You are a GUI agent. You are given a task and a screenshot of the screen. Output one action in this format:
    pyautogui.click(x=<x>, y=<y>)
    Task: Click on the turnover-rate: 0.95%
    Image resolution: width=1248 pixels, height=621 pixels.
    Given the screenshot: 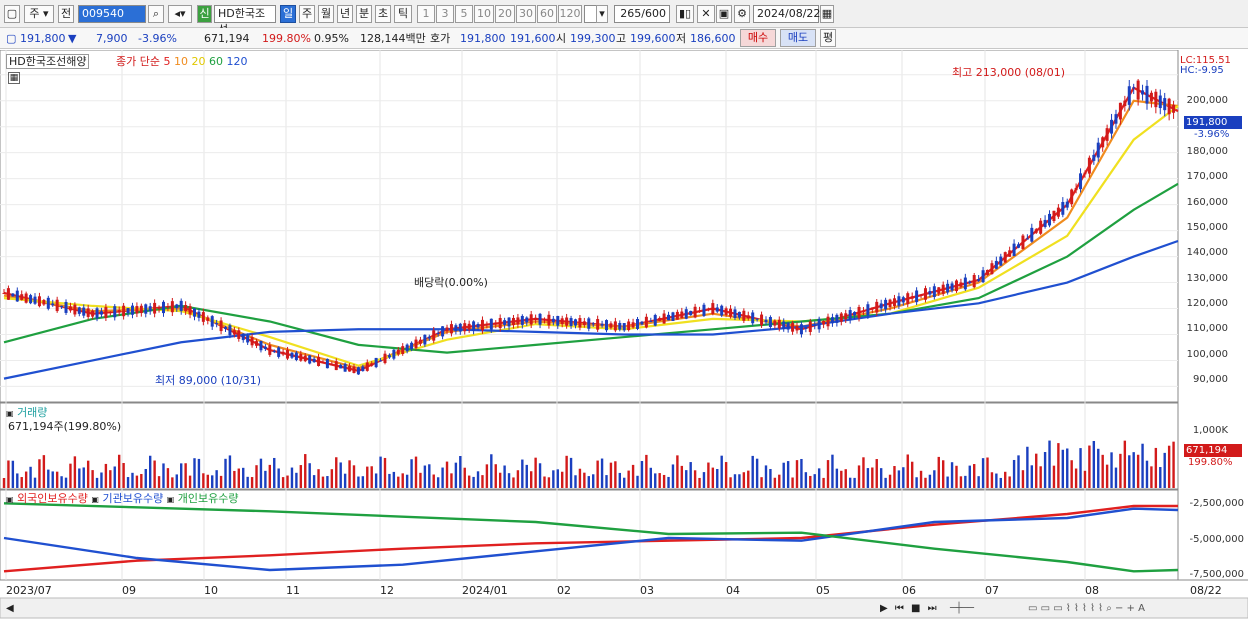 What is the action you would take?
    pyautogui.click(x=331, y=38)
    